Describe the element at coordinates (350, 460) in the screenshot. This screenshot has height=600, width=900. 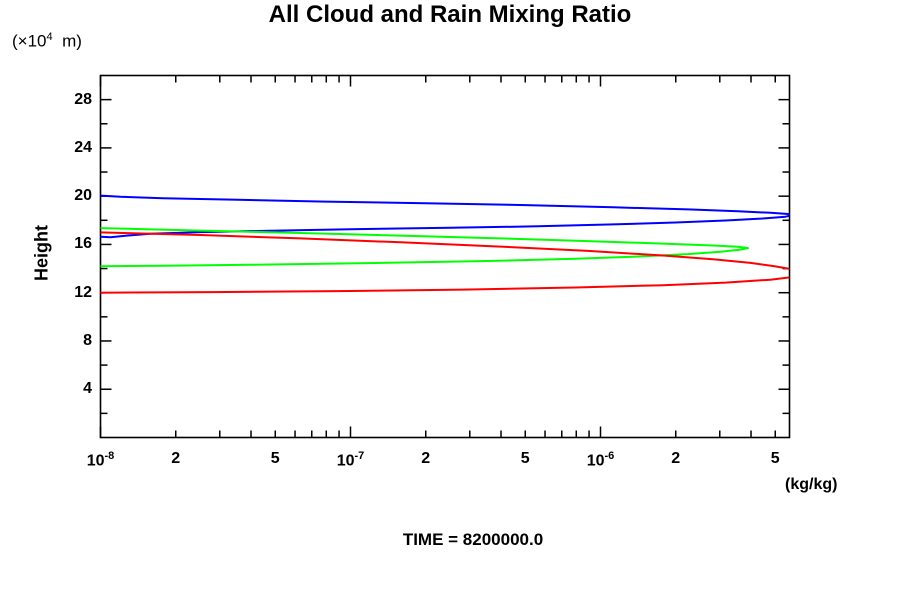
I see `x-tick-label: 10⁻⁷` at that location.